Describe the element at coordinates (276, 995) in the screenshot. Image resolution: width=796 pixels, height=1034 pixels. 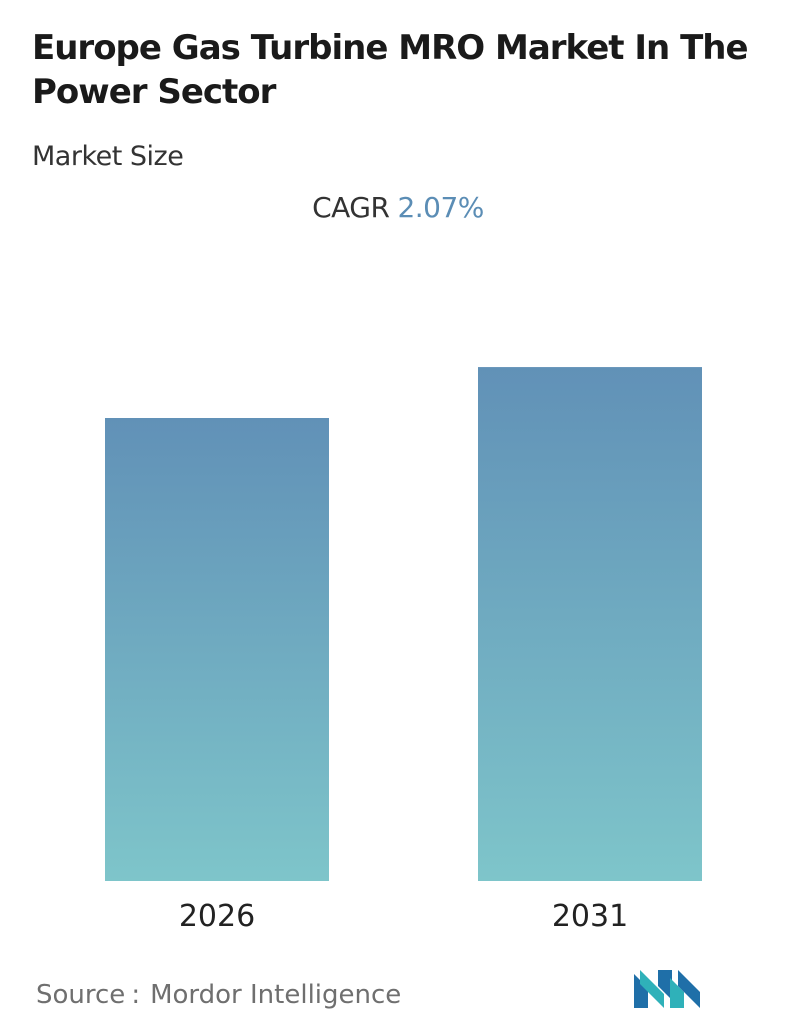
I see `source-name: Mordor Intelligence` at that location.